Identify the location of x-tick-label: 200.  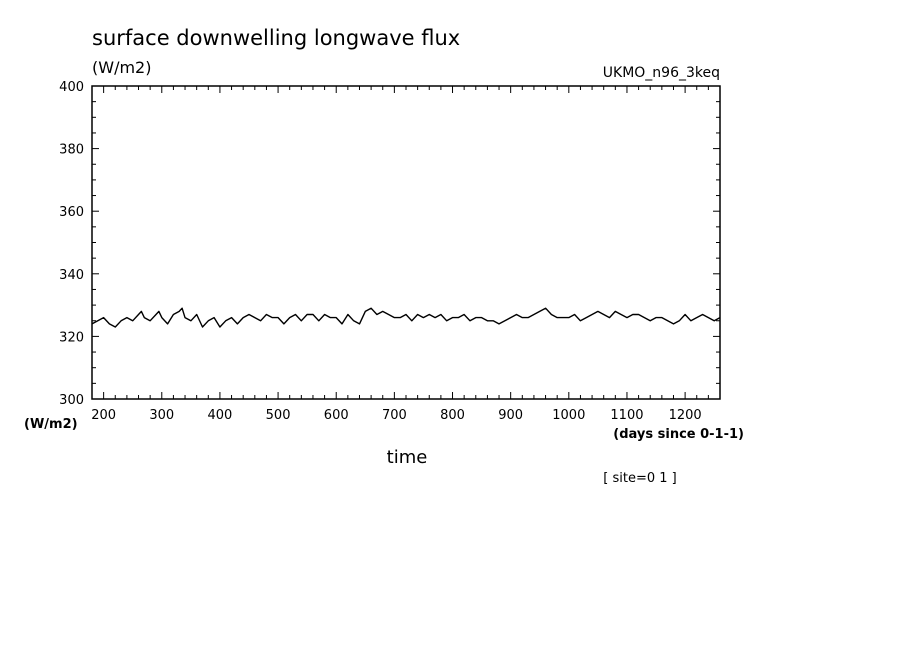
(103, 415).